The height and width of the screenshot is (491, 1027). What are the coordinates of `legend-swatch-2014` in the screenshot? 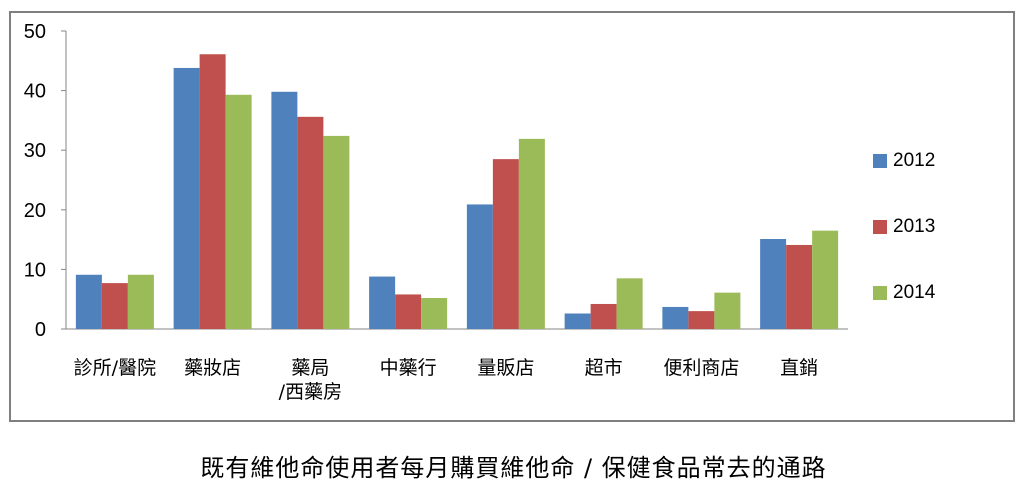 It's located at (880, 293).